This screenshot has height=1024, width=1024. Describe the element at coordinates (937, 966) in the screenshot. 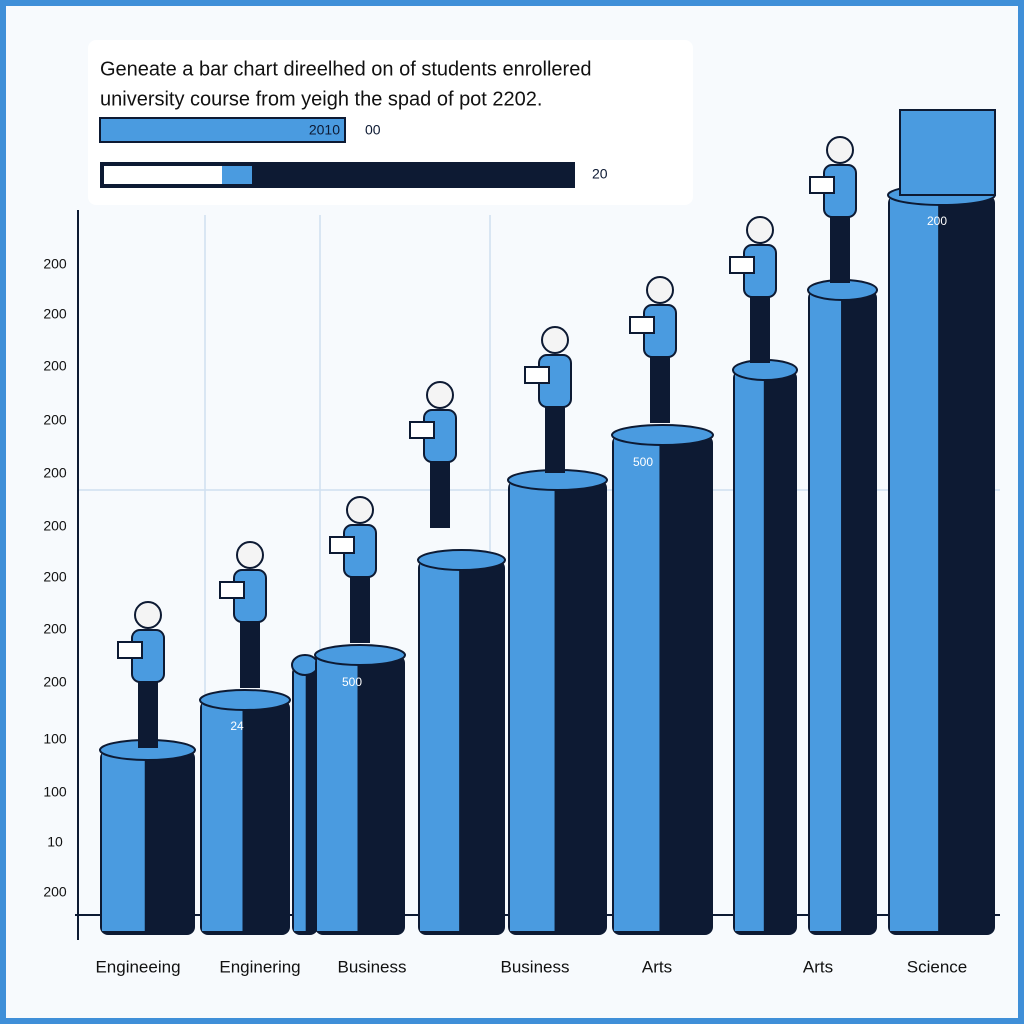

I see `category-label: Science` at that location.